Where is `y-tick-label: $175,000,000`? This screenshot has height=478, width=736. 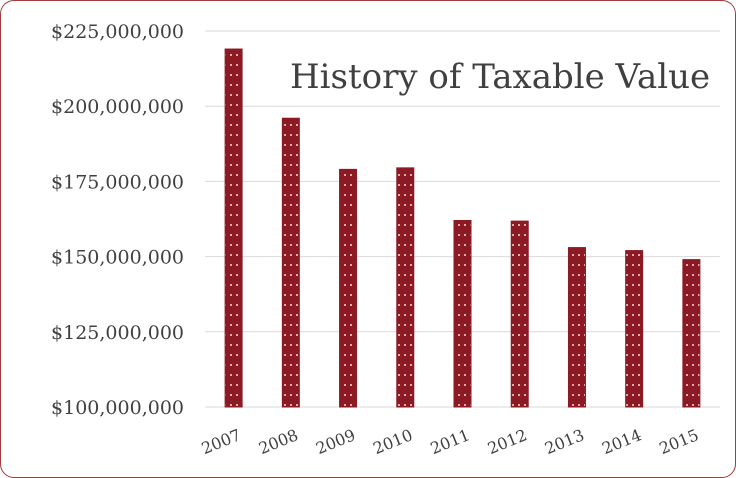 y-tick-label: $175,000,000 is located at coordinates (117, 182).